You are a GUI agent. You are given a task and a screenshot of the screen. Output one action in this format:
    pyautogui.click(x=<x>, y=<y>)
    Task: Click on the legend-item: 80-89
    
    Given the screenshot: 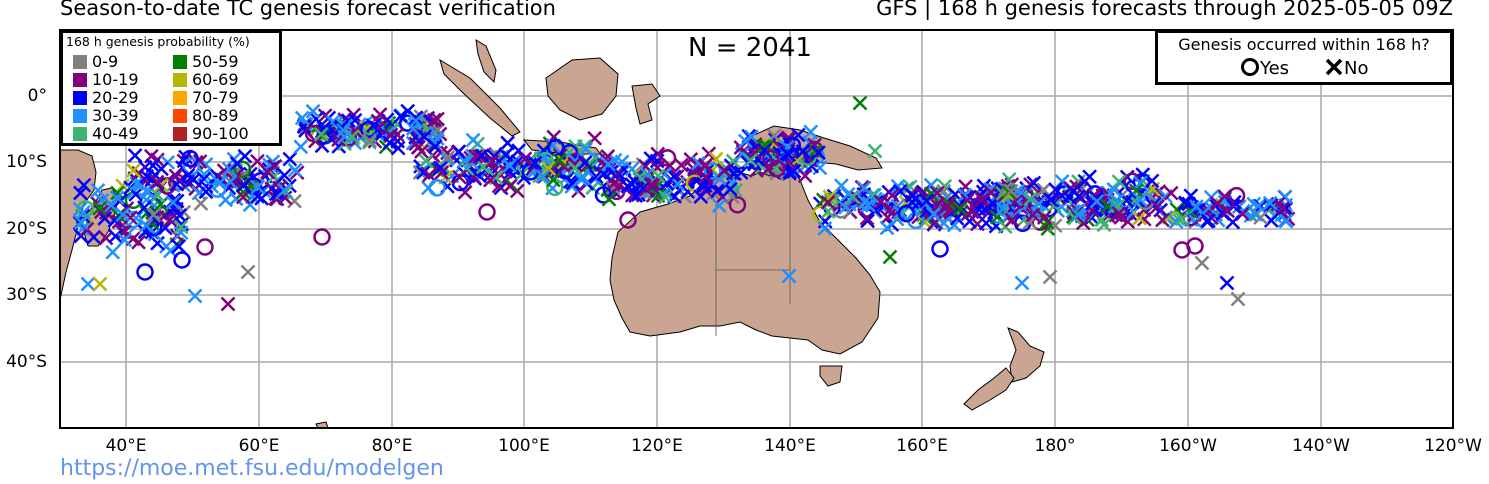 What is the action you would take?
    pyautogui.click(x=206, y=116)
    